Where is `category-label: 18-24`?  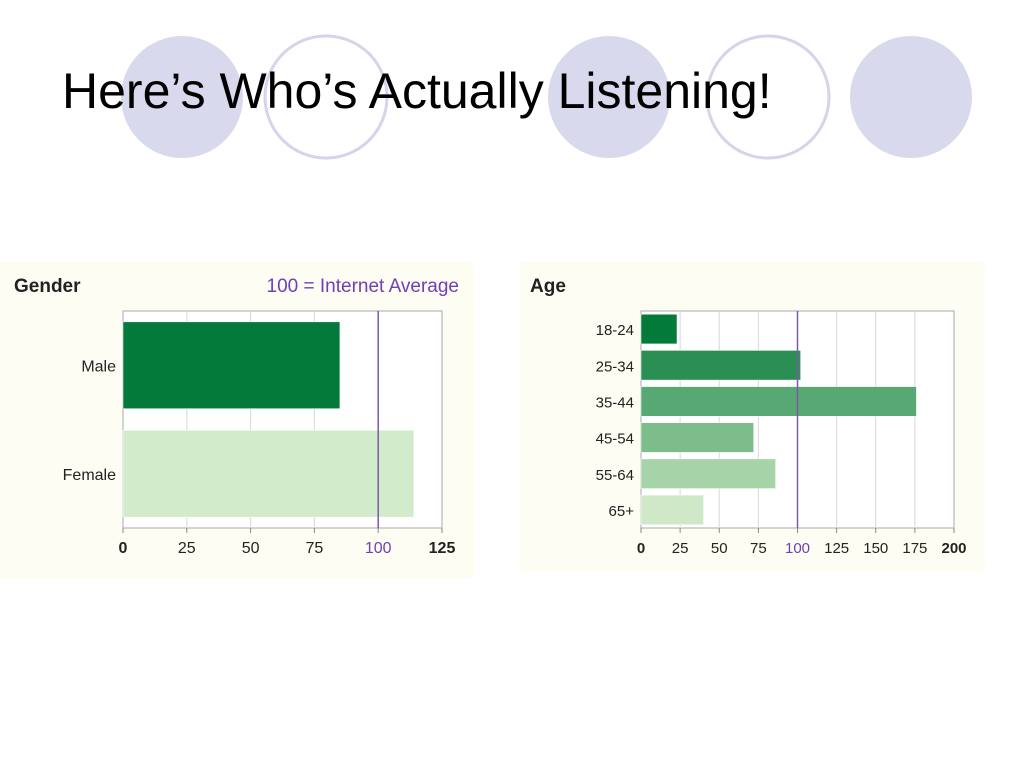
category-label: 18-24 is located at coordinates (615, 330).